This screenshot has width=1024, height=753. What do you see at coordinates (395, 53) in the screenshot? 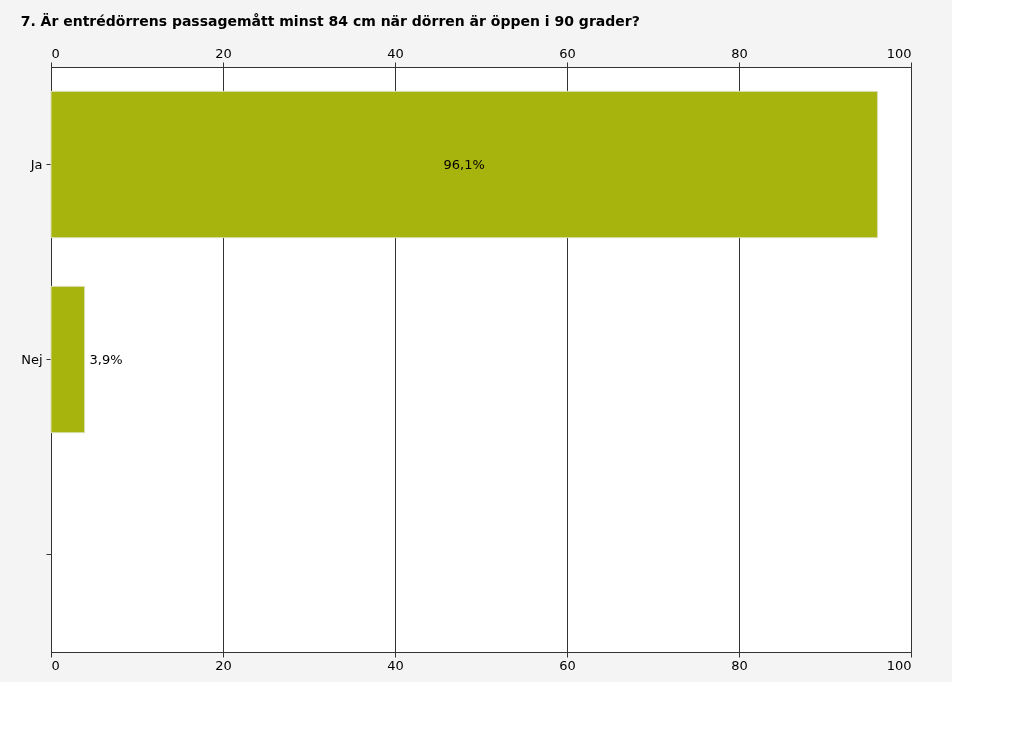
I see `x2-tick-label: 40` at bounding box center [395, 53].